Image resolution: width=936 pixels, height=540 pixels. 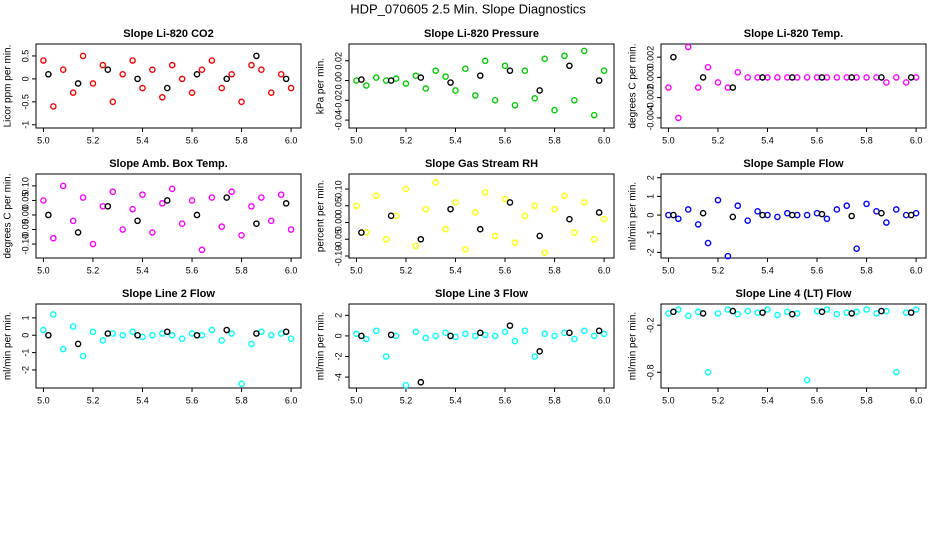 I want to click on panel-title: Slope Line 4 (LT) Flow, so click(x=794, y=294).